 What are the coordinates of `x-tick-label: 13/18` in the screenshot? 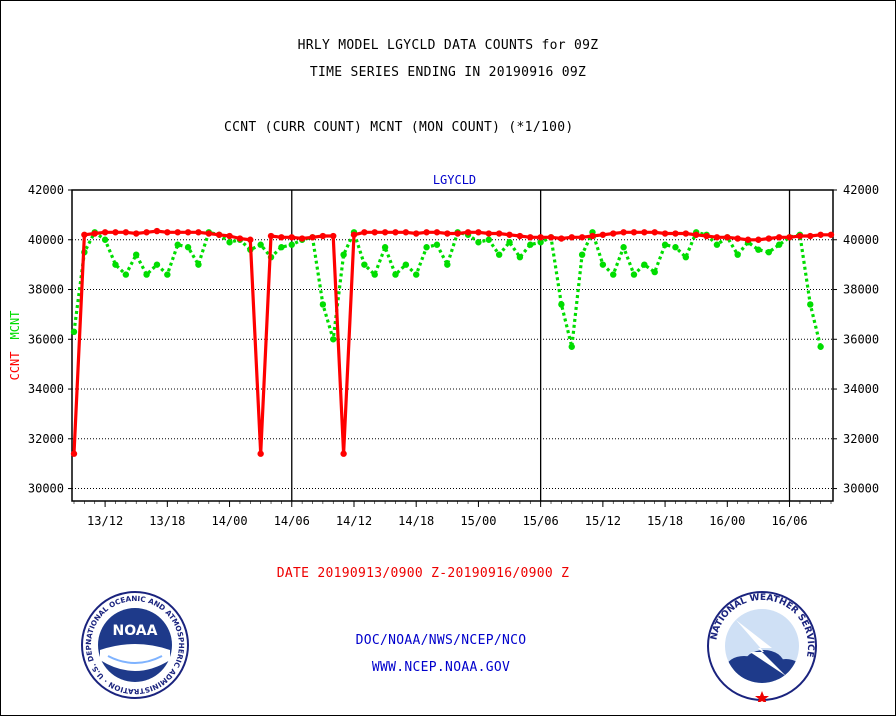 It's located at (167, 521).